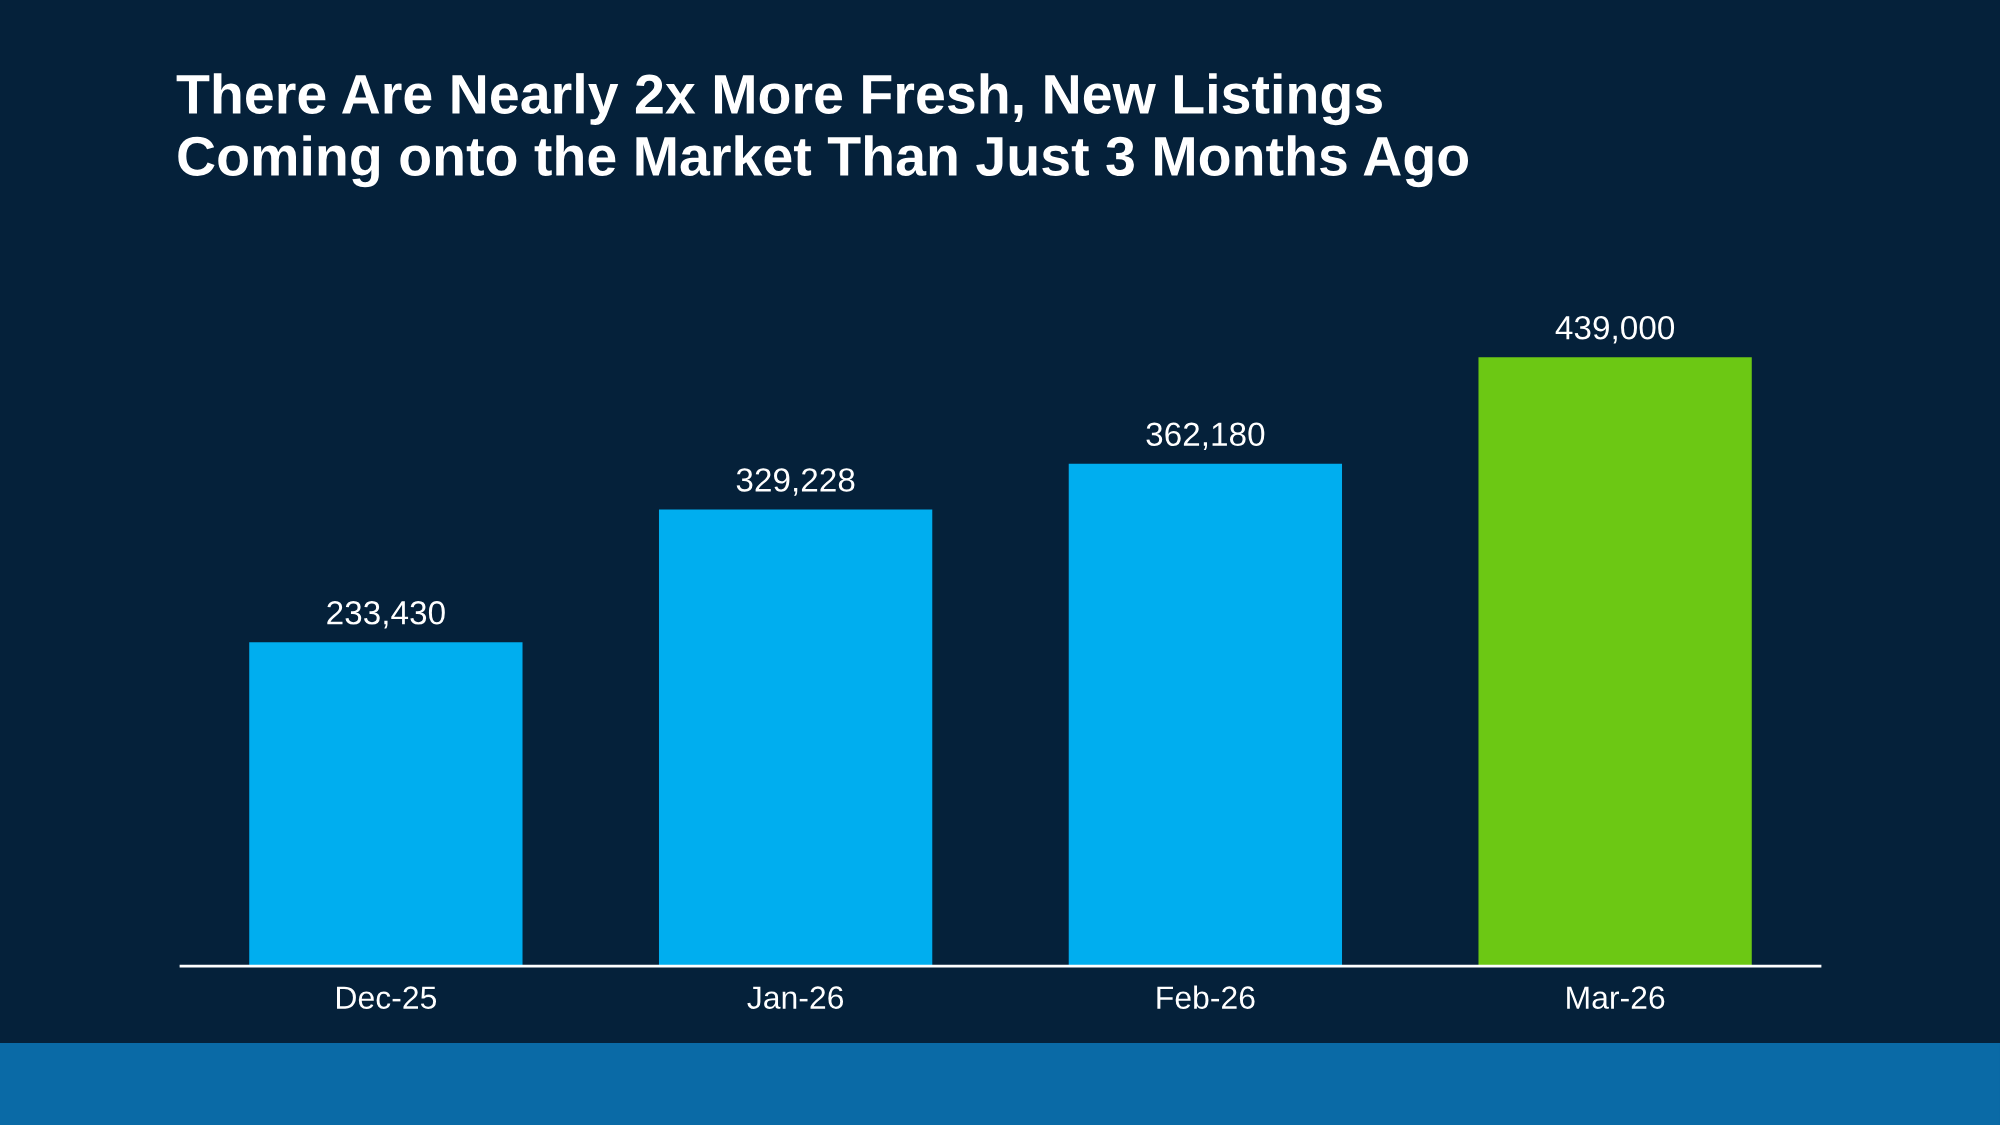  Describe the element at coordinates (822, 130) in the screenshot. I see `chart-title: There Are Nearly 2x More Fresh, New Listings Coming onto the Market Than Just 3 Months Ago` at that location.